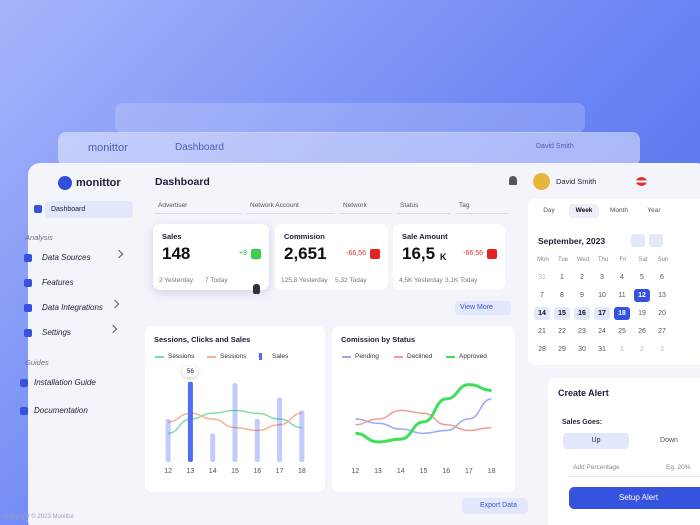 This screenshot has width=700, height=525. Describe the element at coordinates (562, 349) in the screenshot. I see `calendar-day: 29` at that location.